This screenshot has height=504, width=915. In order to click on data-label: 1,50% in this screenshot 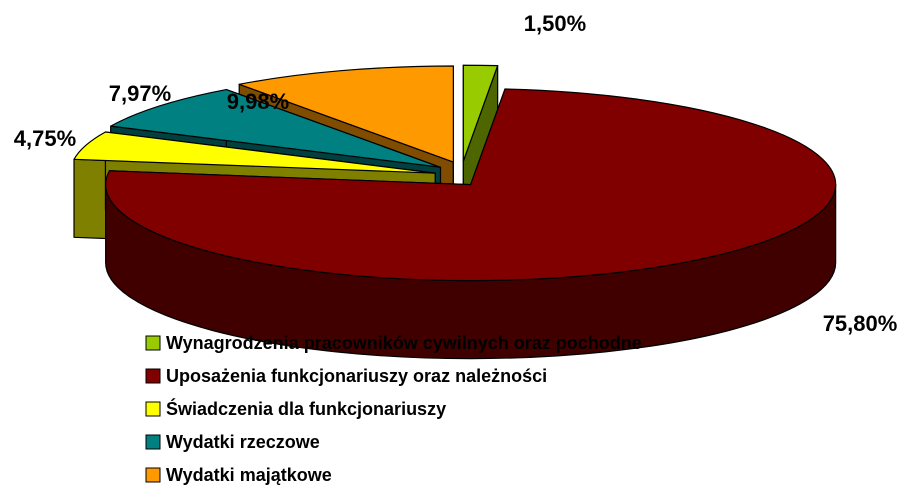, I will do `click(555, 23)`.